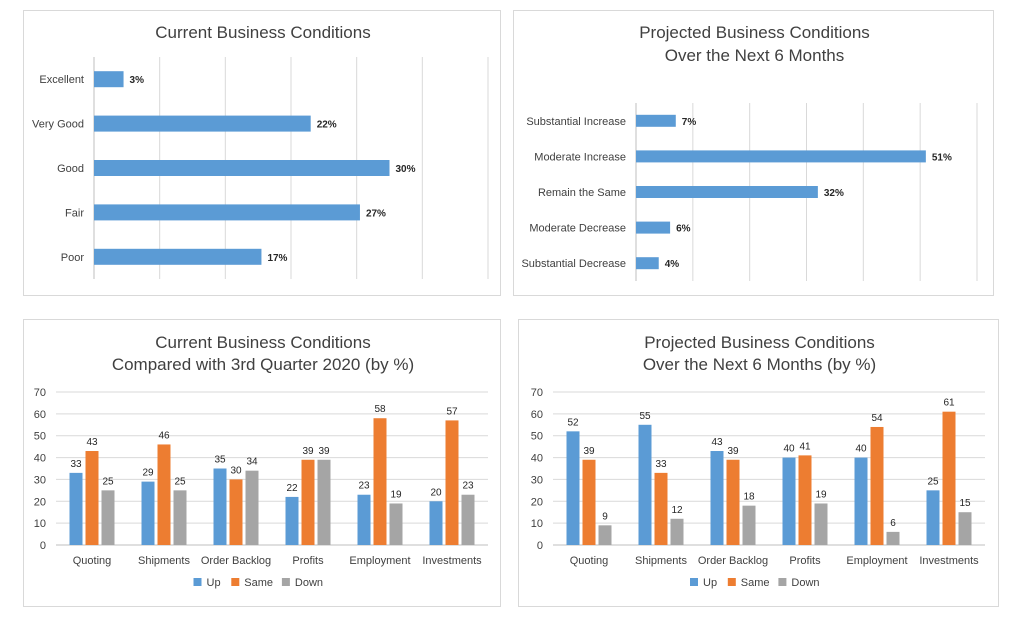 Image resolution: width=1024 pixels, height=618 pixels. Describe the element at coordinates (577, 229) in the screenshot. I see `category-label-moderate-decrease: Moderate Decrease` at that location.